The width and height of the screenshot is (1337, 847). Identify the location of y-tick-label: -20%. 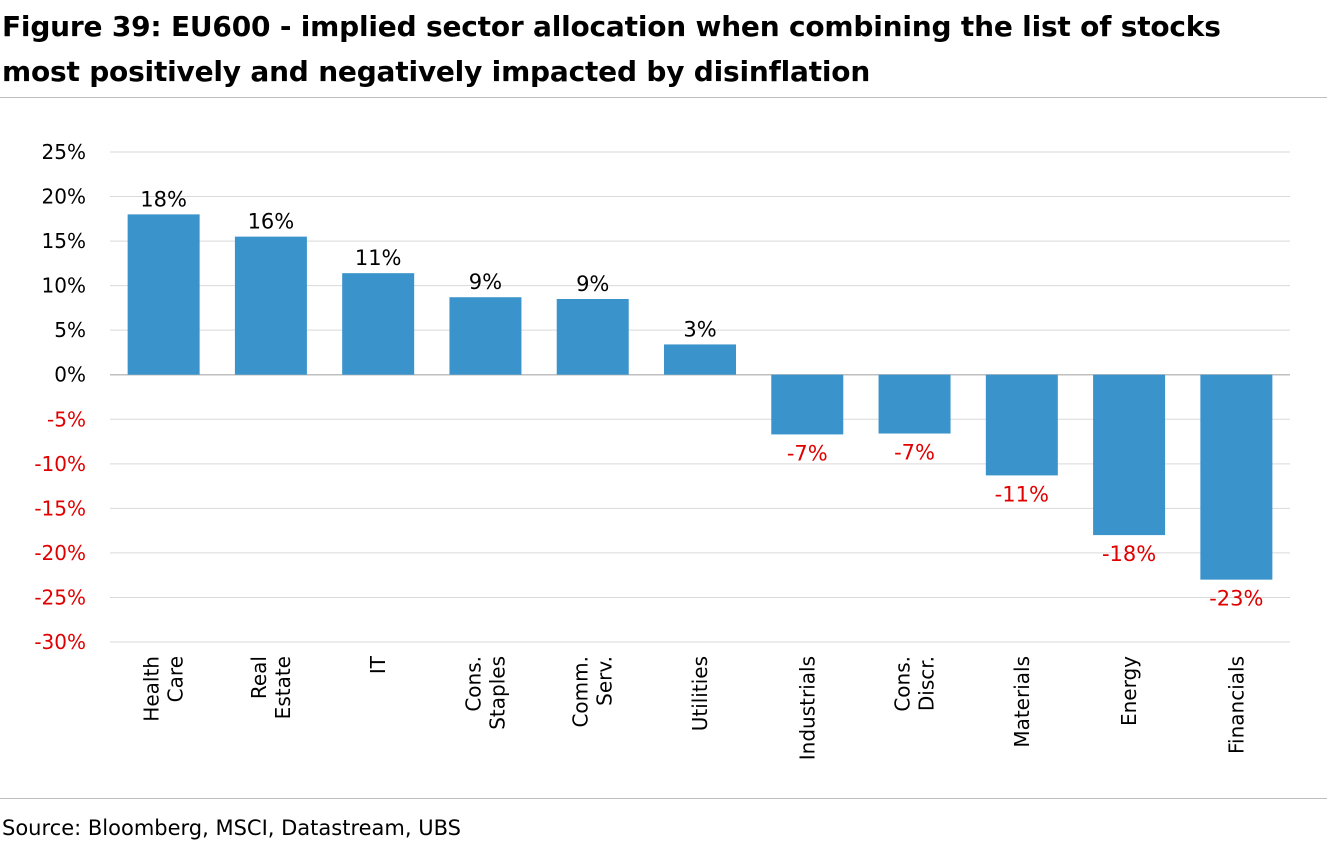
(60, 553).